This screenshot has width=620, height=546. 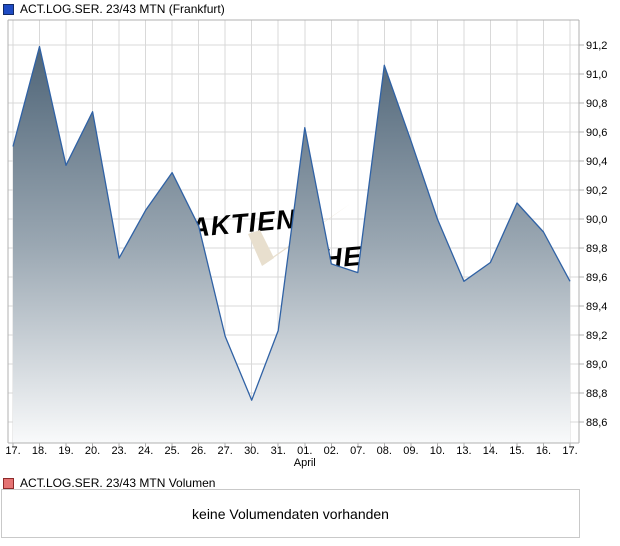 I want to click on x-axis-label: 13., so click(x=463, y=451).